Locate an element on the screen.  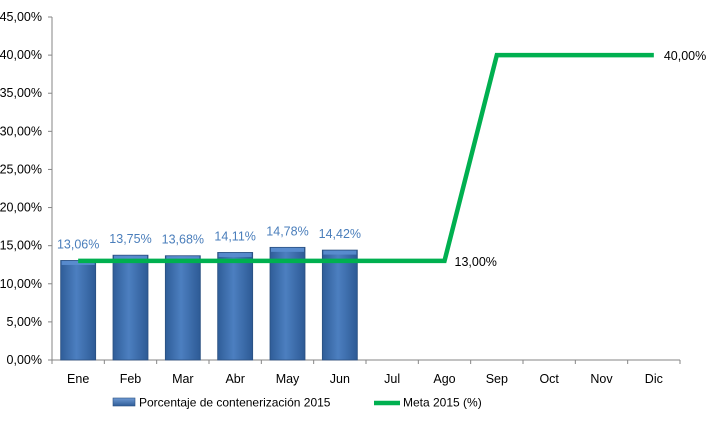
bar-series is located at coordinates (209, 303).